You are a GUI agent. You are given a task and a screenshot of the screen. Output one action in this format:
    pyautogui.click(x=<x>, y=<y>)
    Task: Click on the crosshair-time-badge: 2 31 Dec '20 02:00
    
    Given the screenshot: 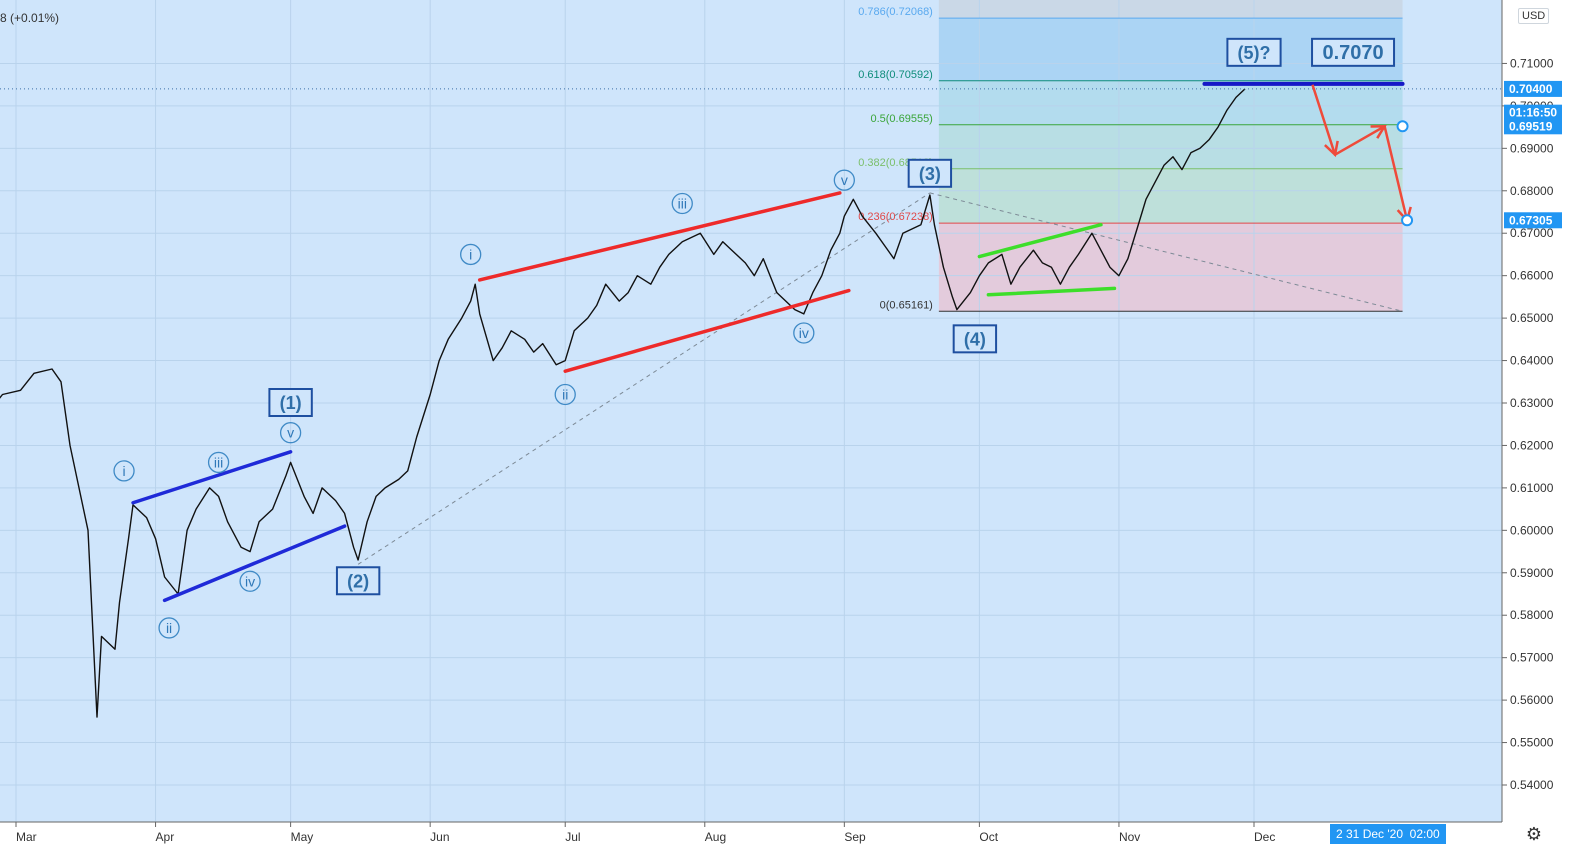 What is the action you would take?
    pyautogui.click(x=1388, y=834)
    